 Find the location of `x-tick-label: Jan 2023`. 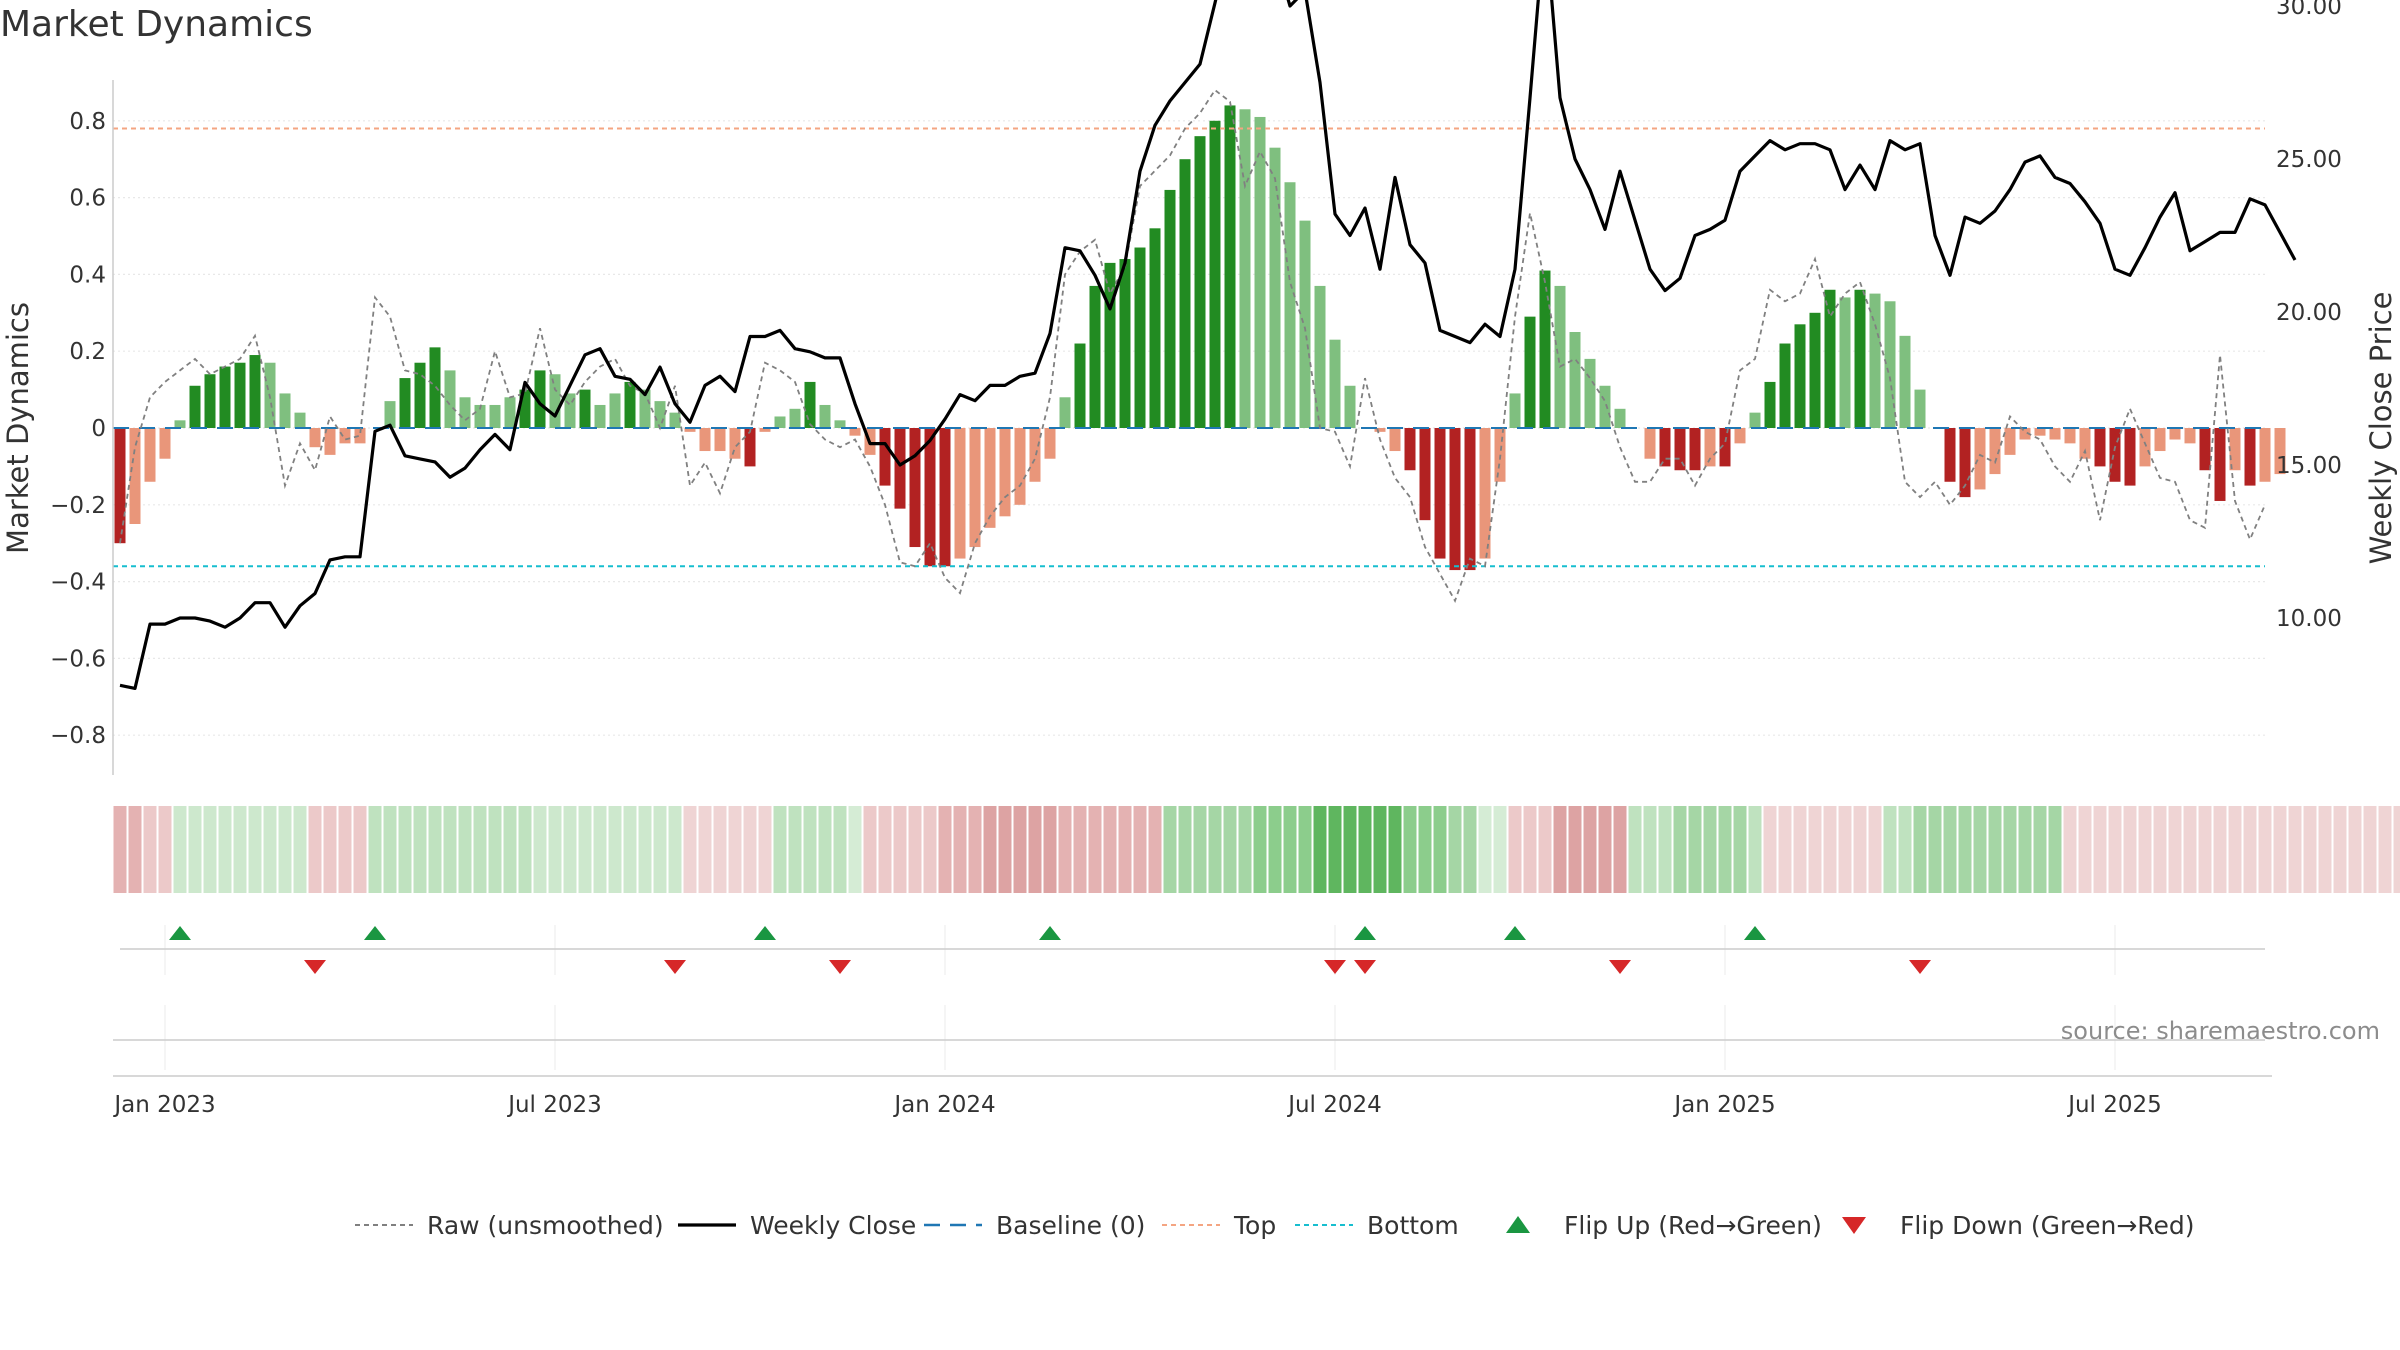

x-tick-label: Jan 2023 is located at coordinates (163, 1105).